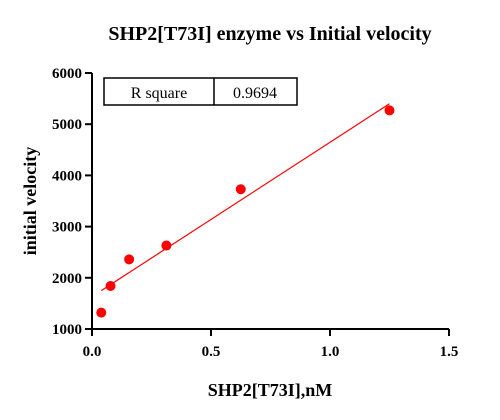 The height and width of the screenshot is (420, 500). I want to click on x-tick-label: 0.0, so click(92, 352).